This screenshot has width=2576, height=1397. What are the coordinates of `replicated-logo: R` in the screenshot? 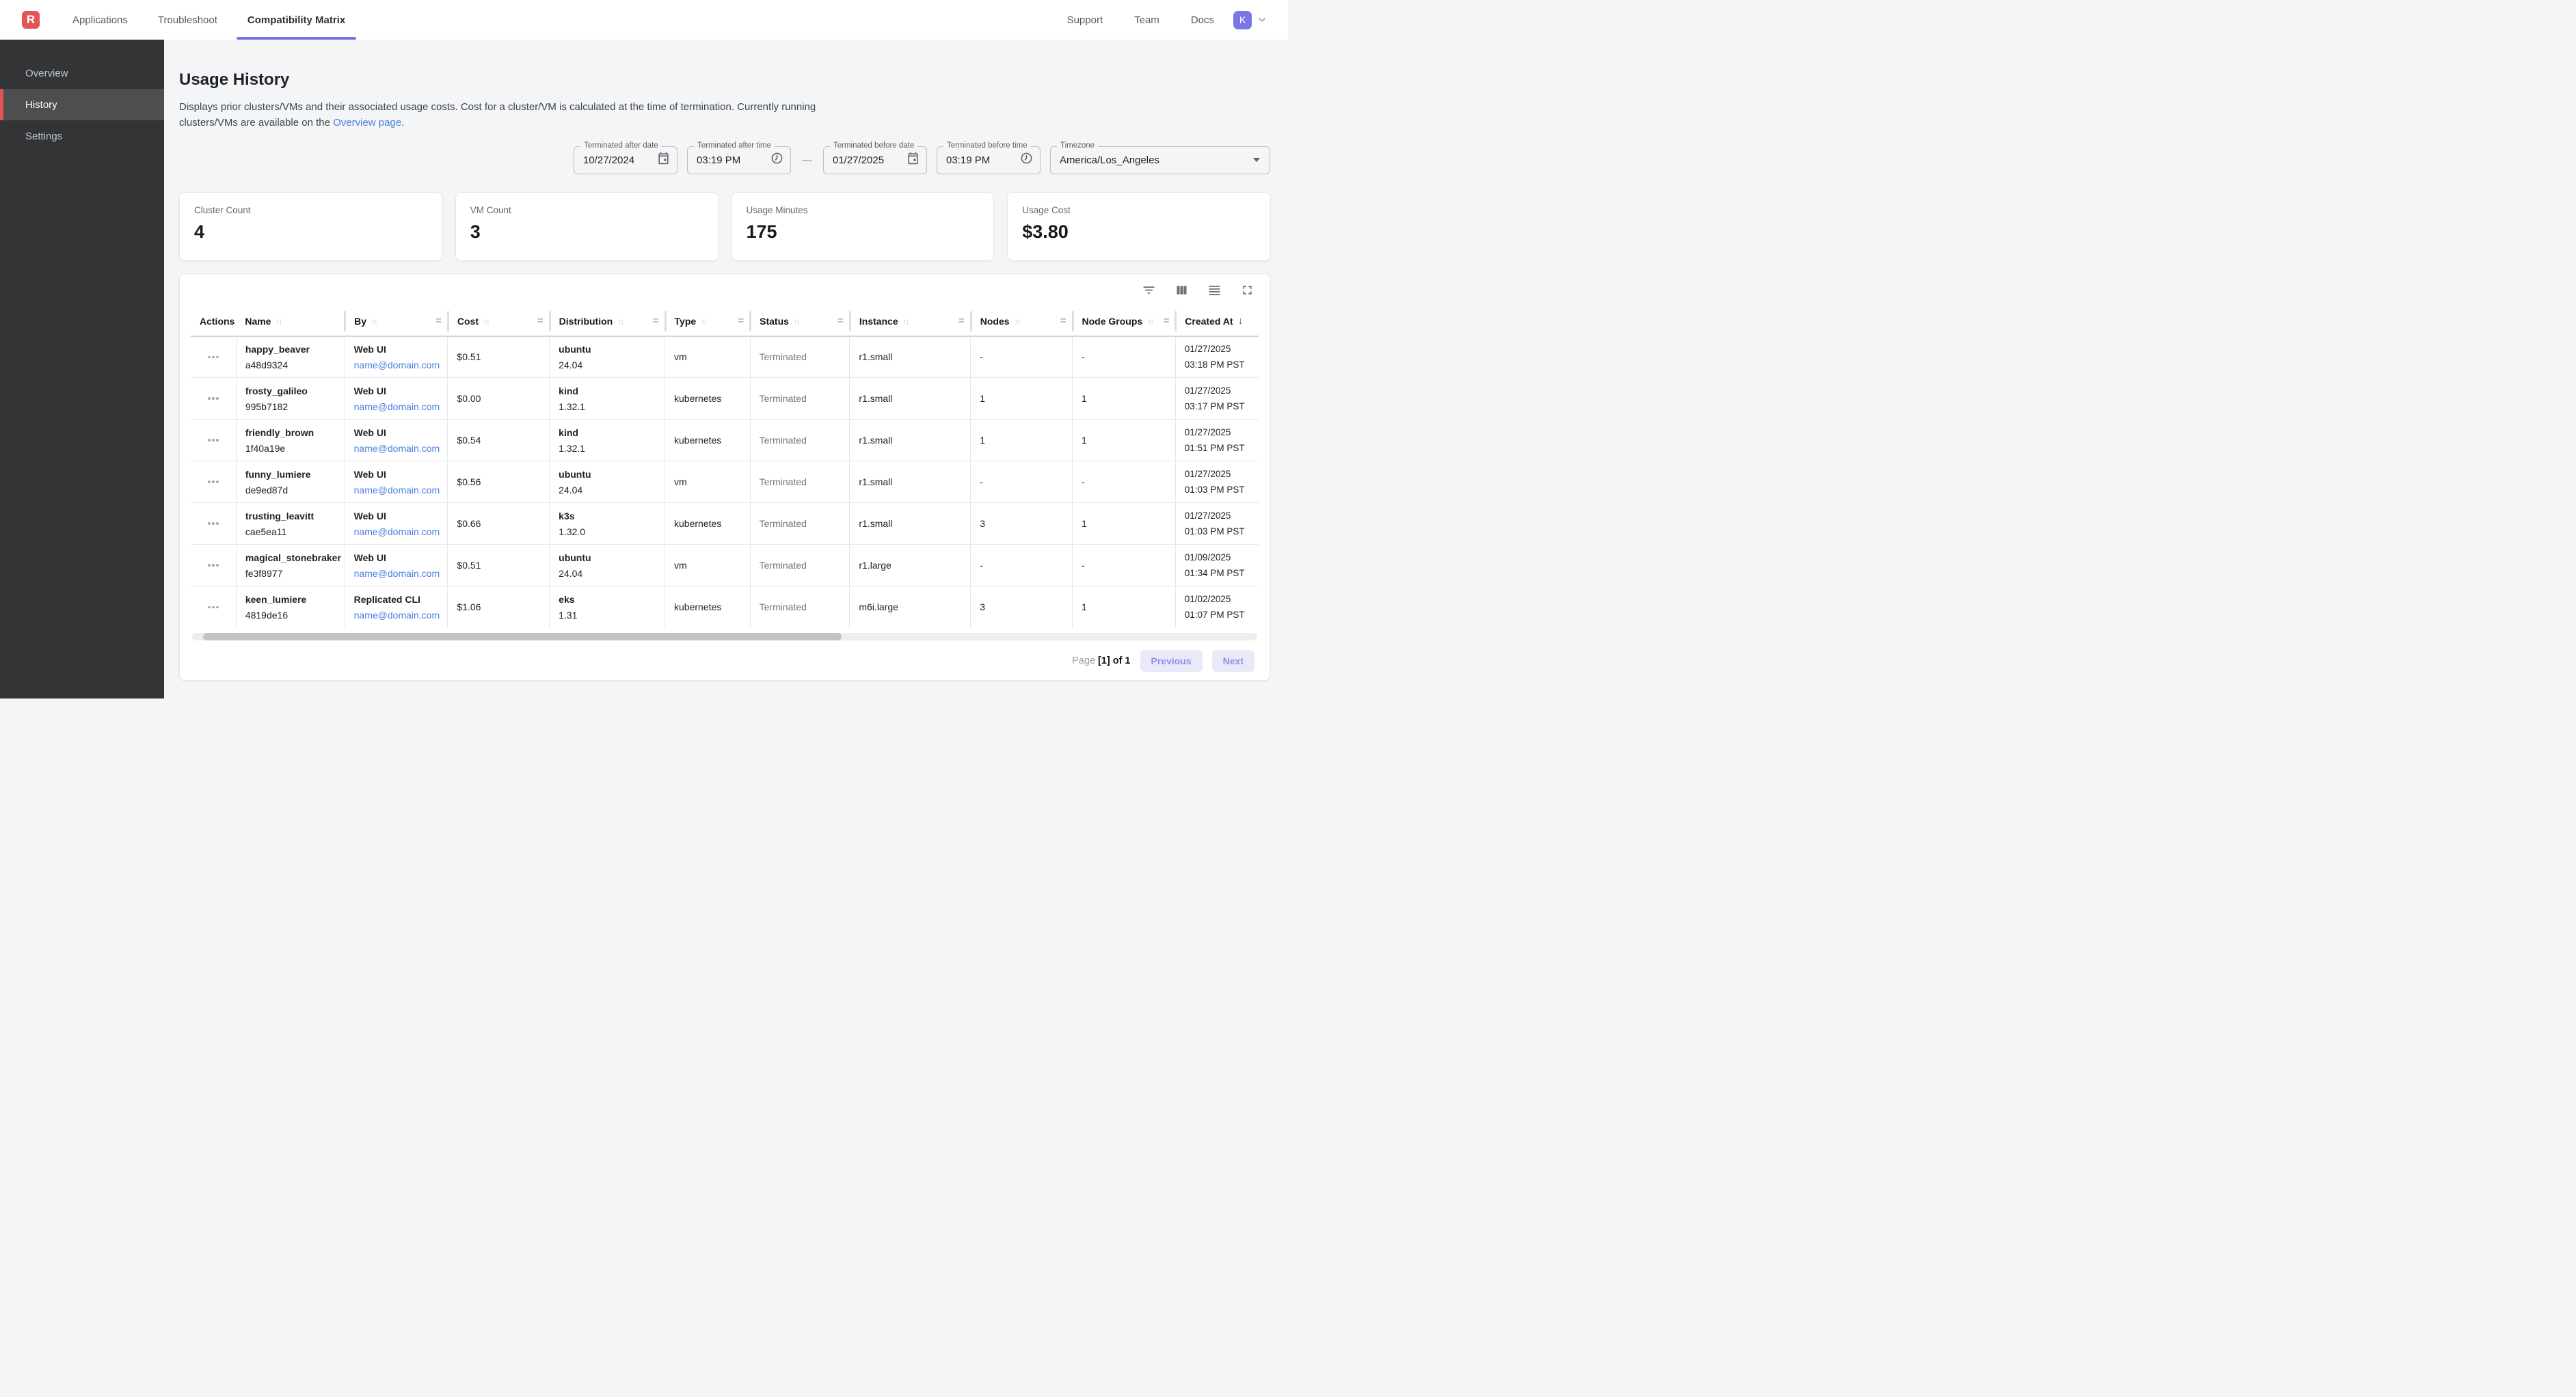 It's located at (31, 20).